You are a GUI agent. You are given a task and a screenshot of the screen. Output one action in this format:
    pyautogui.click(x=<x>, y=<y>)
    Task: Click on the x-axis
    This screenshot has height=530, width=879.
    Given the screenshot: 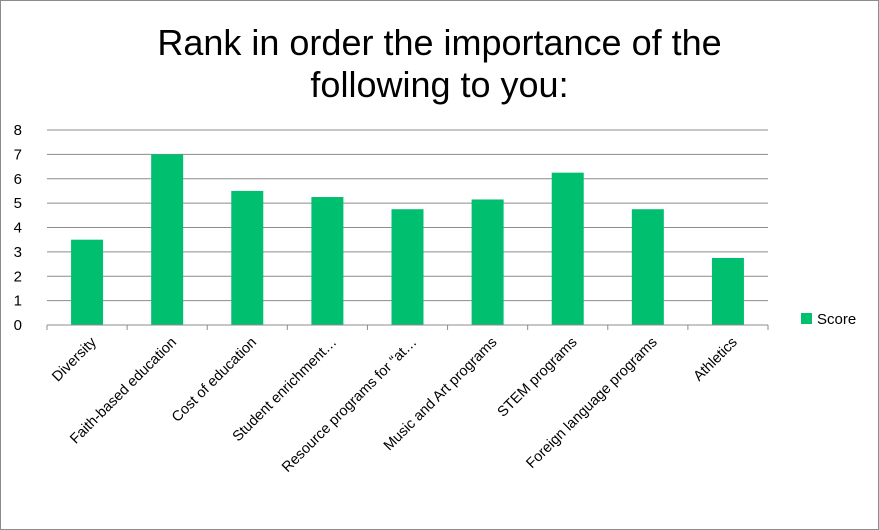 What is the action you would take?
    pyautogui.click(x=407, y=327)
    